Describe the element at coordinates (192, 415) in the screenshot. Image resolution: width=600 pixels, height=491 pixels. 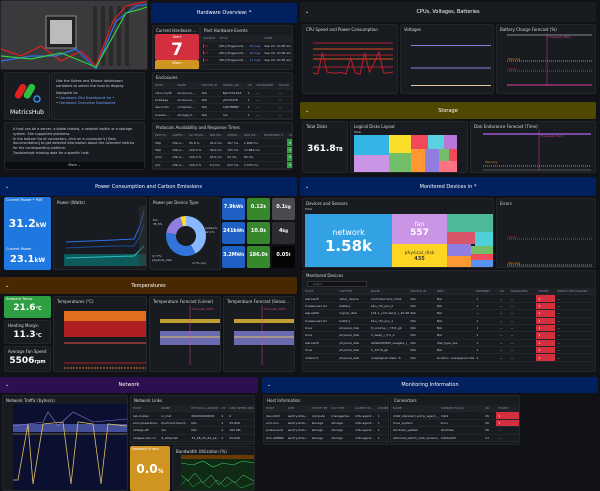
I see `table-row: lab-cluster lo_lnet 000000000000 4 0` at that location.